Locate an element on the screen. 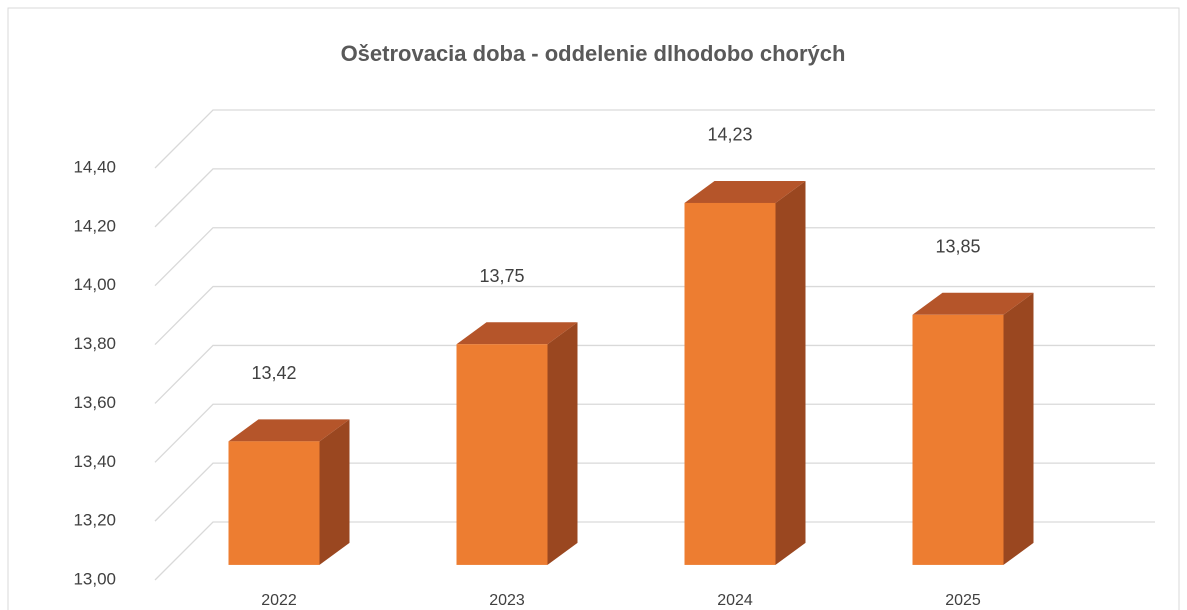 This screenshot has height=610, width=1187. y-tick-label: 13,80 is located at coordinates (94, 343).